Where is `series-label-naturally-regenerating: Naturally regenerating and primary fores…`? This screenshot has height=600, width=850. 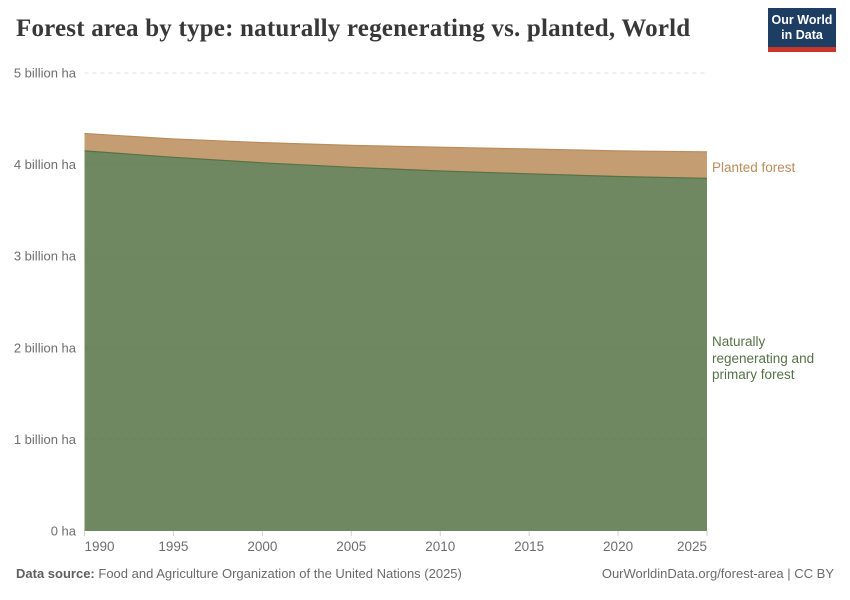 series-label-naturally-regenerating: Naturally regenerating and primary fores… is located at coordinates (763, 358).